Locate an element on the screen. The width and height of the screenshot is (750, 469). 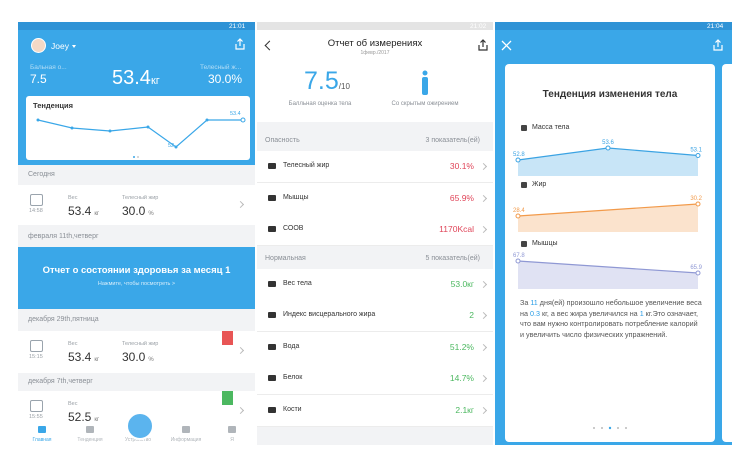
data-label: 53.1 is located at coordinates (696, 151).